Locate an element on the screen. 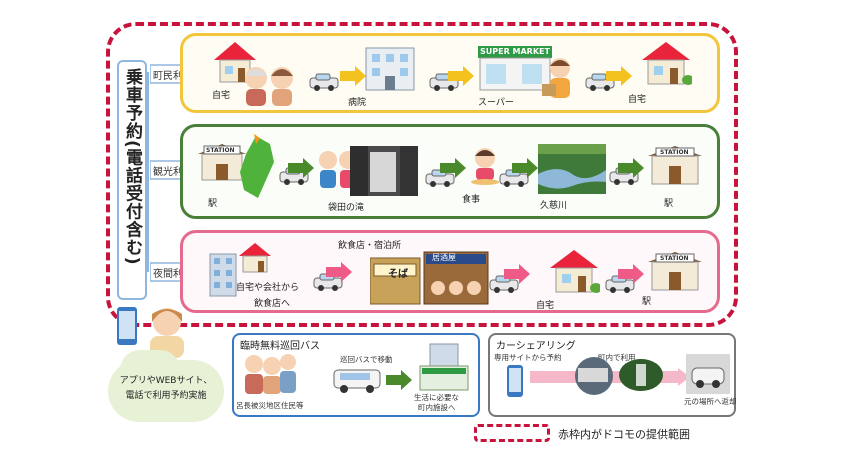 The width and height of the screenshot is (850, 470). return-label: 元の場所へ返却 is located at coordinates (710, 401).